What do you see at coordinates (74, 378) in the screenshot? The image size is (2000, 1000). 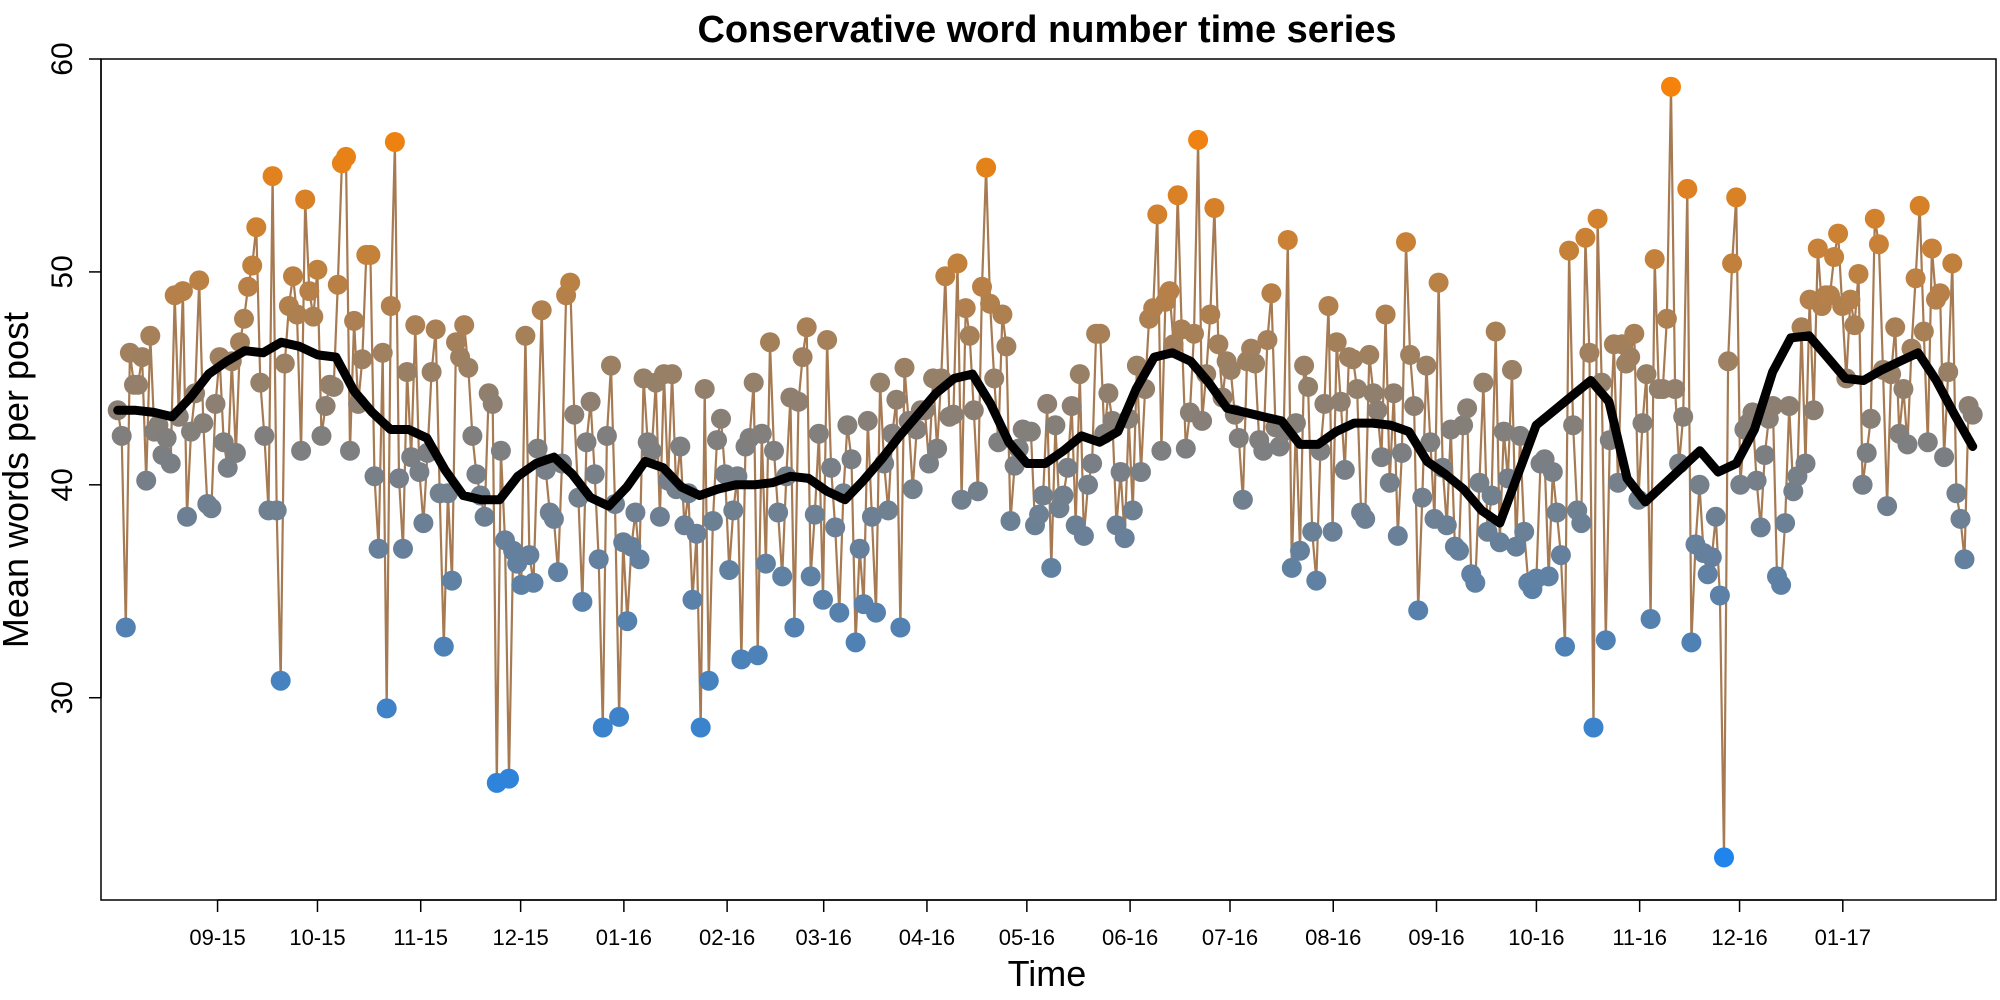 I see `y-axis: 30 40 50 60` at bounding box center [74, 378].